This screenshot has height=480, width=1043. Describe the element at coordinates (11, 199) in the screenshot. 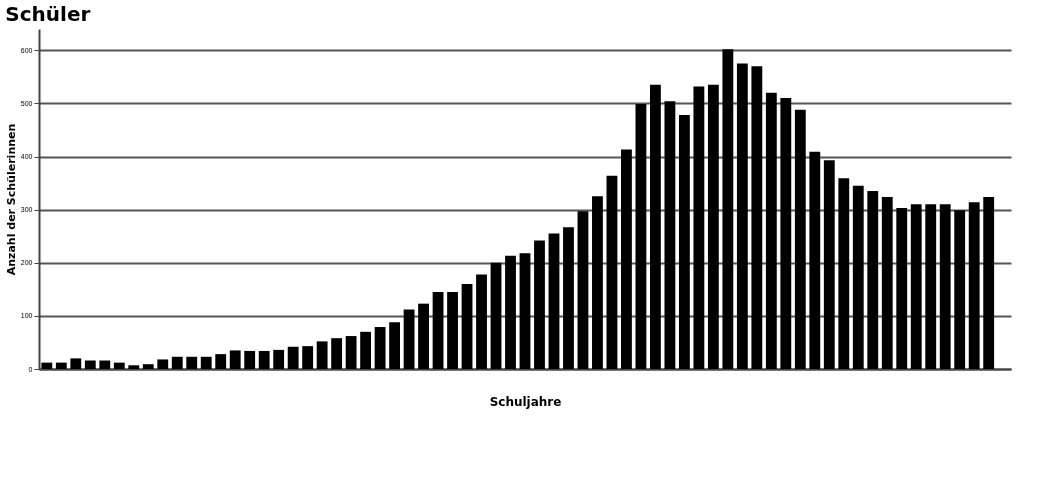

I see `y-axis-title: Anzahl der Schülerinnen` at that location.